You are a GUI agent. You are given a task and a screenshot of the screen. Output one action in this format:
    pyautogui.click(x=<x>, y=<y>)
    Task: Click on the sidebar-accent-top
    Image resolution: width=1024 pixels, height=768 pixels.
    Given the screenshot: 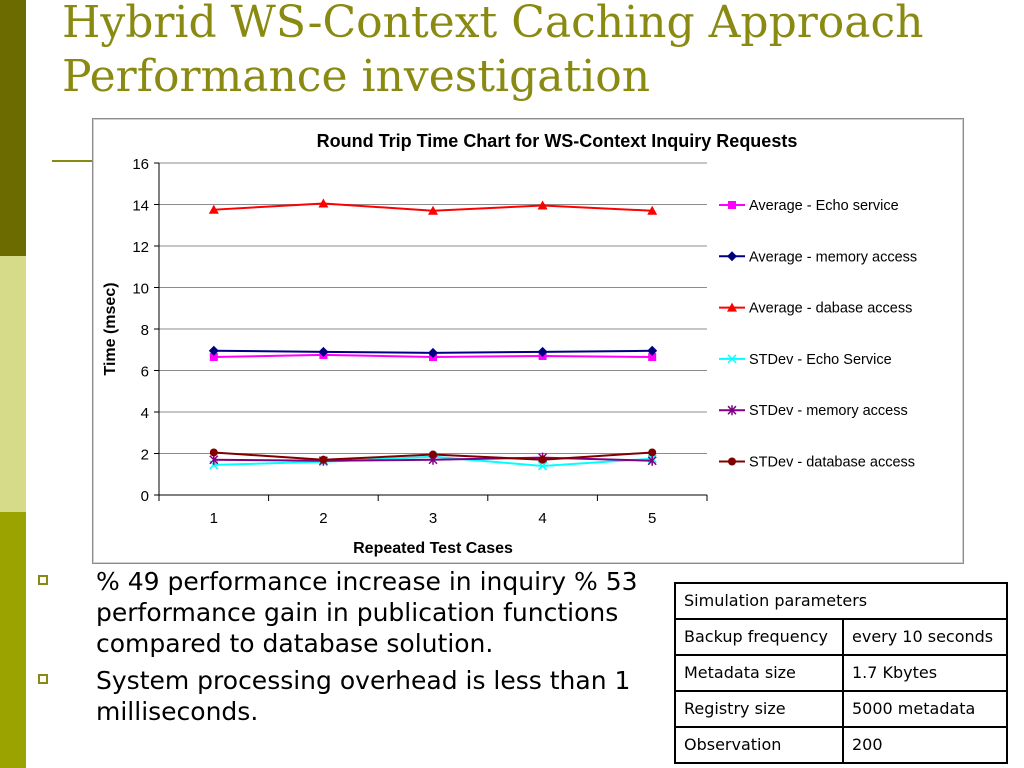 What is the action you would take?
    pyautogui.click(x=13, y=128)
    